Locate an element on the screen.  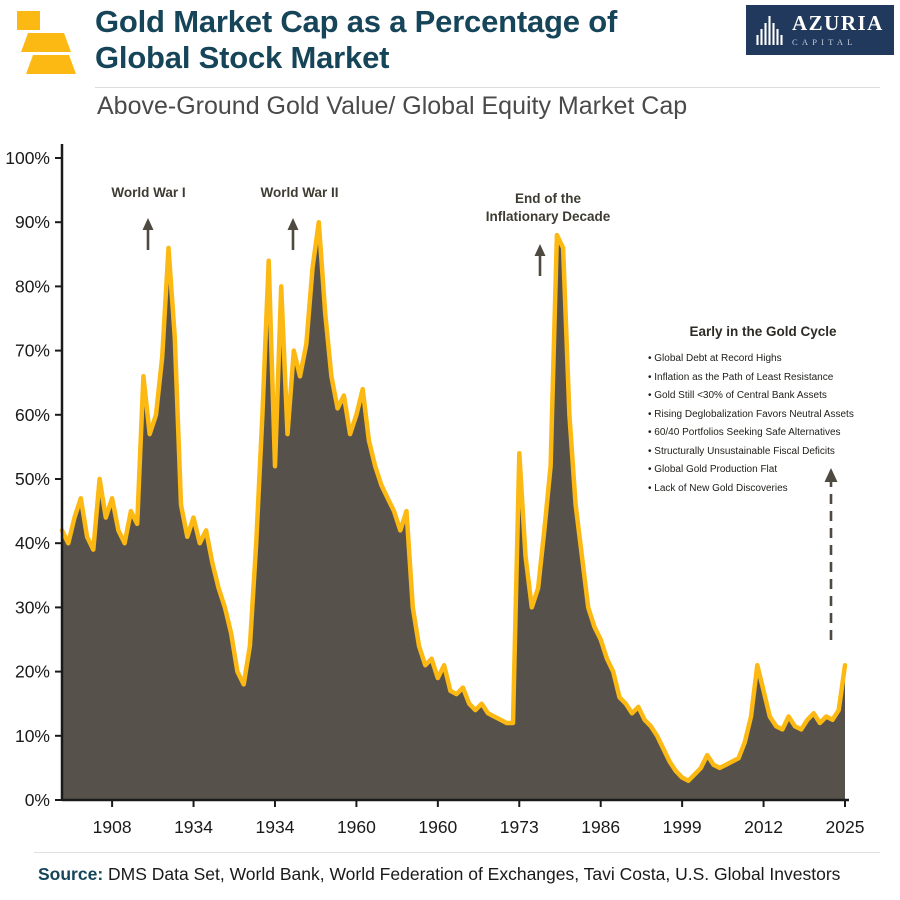
gold-cycle-bullet: Gold Still <30% of Central Bank Assets is located at coordinates (763, 396).